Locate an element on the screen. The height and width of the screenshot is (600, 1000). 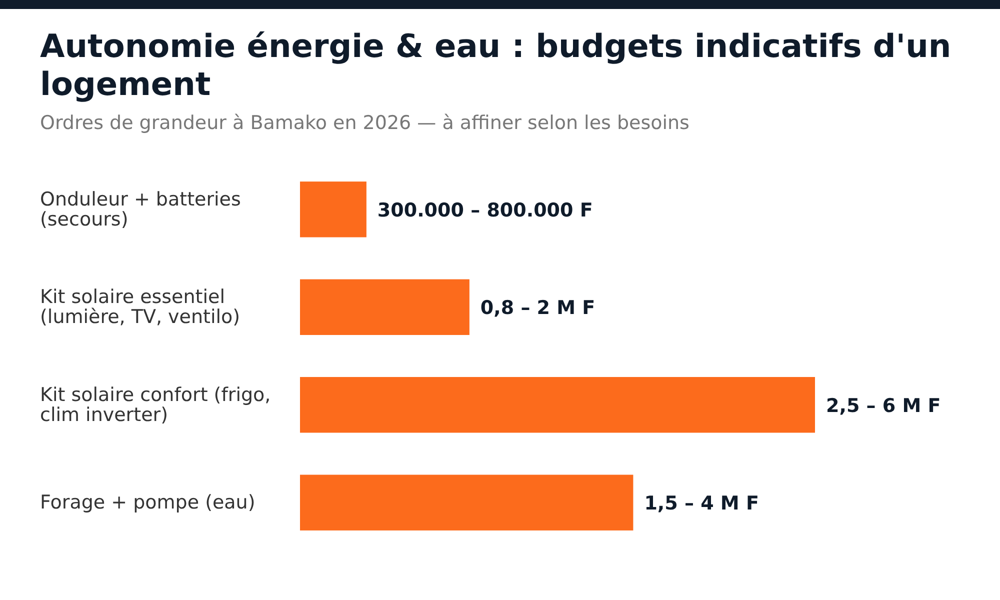
y-tick-label: Kit solaire confort (frigo, clim inverter) is located at coordinates (155, 405).